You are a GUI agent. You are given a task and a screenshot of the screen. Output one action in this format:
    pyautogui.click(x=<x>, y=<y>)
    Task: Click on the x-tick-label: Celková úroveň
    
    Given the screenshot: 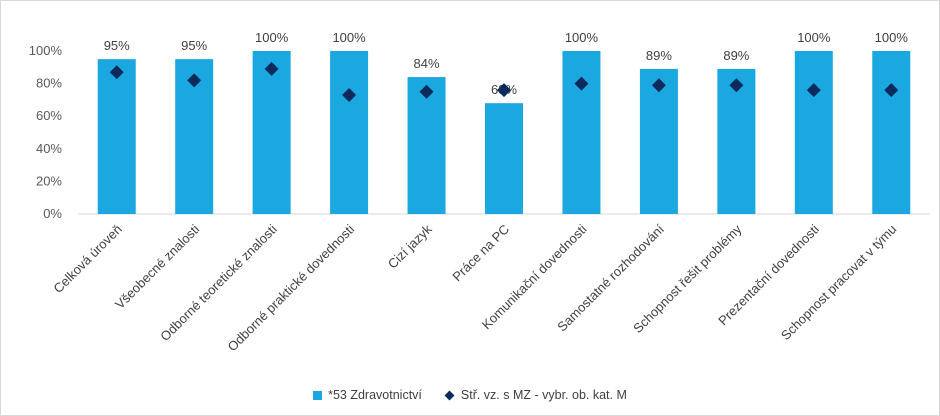 What is the action you would take?
    pyautogui.click(x=87, y=259)
    